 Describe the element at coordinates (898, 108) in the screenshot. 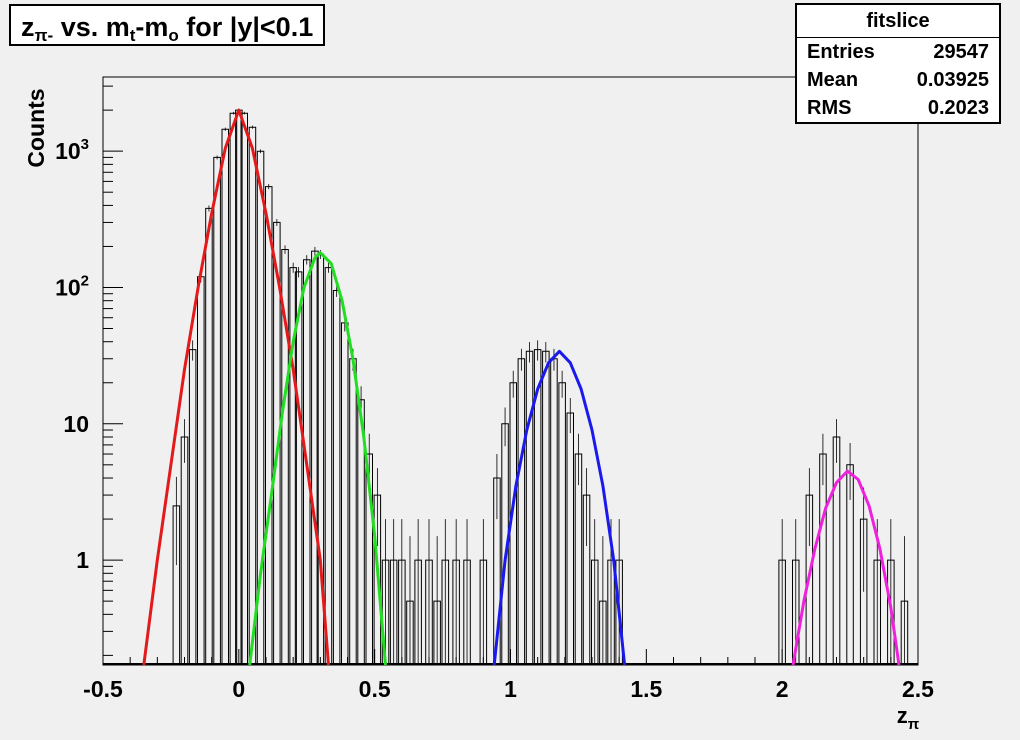

I see `stats-row-rms: RMS 0.2023` at that location.